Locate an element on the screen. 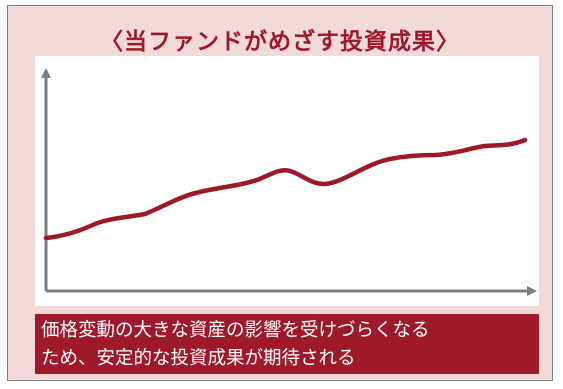 This screenshot has height=389, width=563. caption-line-2: ため、安定的な投資成果が期待される is located at coordinates (198, 358).